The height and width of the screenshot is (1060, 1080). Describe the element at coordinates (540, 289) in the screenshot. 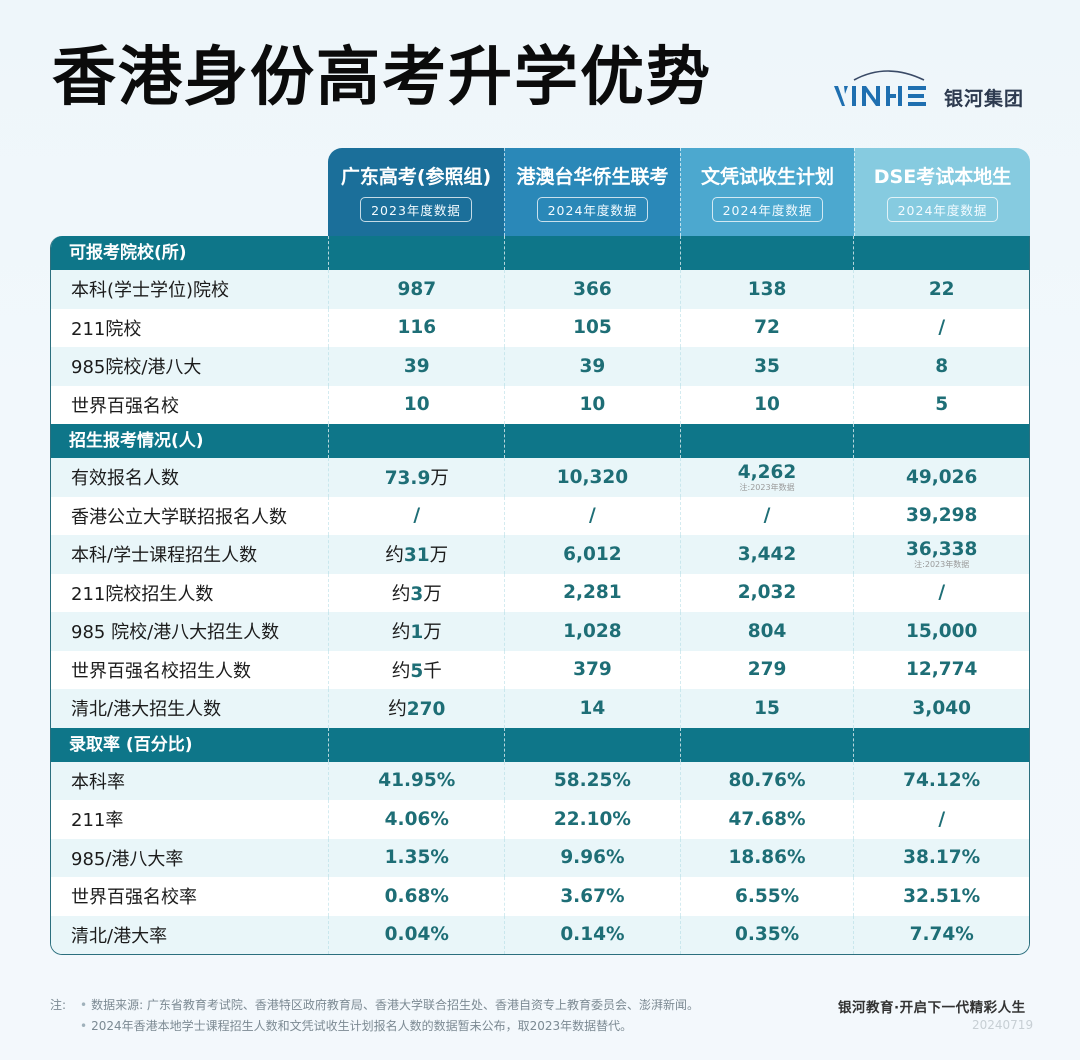

I see `table-row: 本科(学士学位)院校 987 366 138 22` at that location.